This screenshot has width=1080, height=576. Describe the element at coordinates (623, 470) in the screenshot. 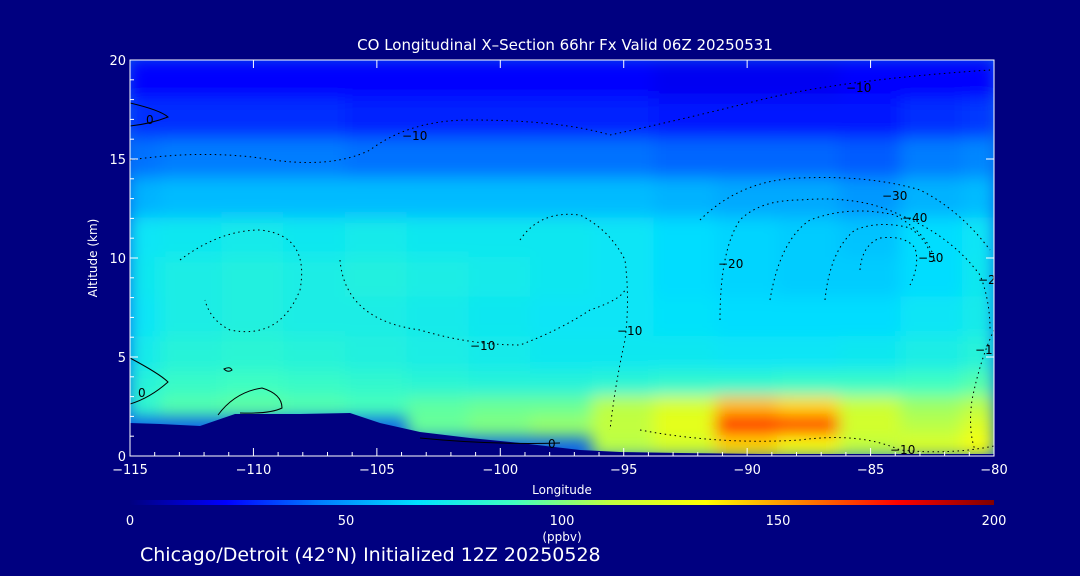

I see `x-tick-label: −95` at that location.